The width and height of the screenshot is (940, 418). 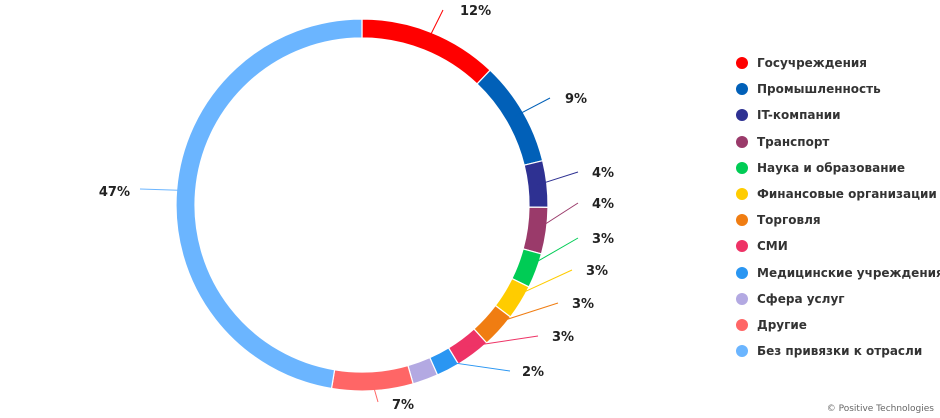 I want to click on data-label-4: 4%, so click(x=603, y=204).